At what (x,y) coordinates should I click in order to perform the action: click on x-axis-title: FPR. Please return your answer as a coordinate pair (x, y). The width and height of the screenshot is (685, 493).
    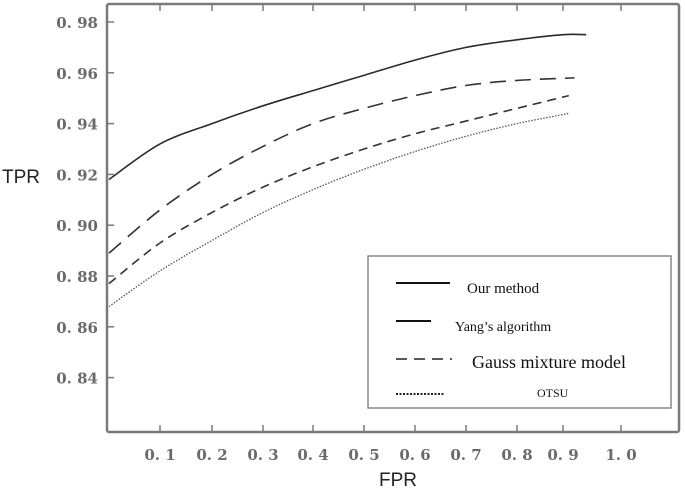
    Looking at the image, I should click on (398, 480).